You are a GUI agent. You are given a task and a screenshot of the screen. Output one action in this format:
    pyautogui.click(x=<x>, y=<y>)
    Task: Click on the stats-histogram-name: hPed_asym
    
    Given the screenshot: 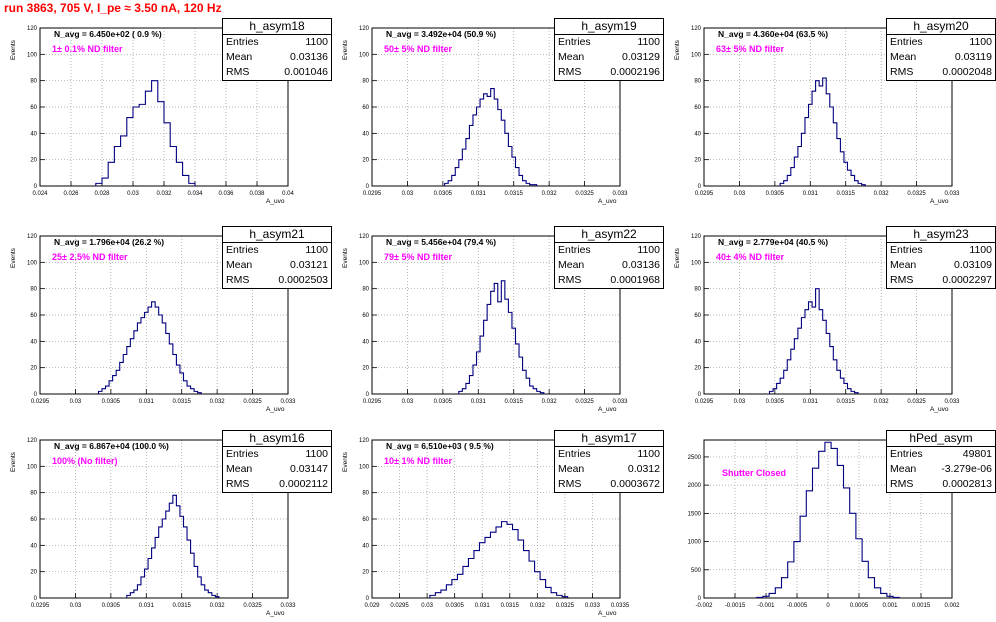 What is the action you would take?
    pyautogui.click(x=941, y=439)
    